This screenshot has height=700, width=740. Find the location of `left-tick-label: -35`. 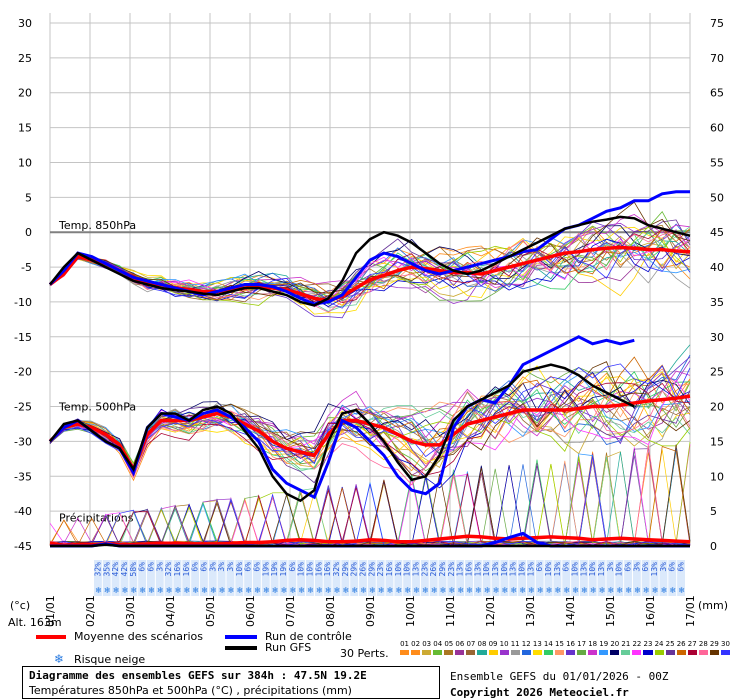

left-tick-label: -35 is located at coordinates (23, 476).